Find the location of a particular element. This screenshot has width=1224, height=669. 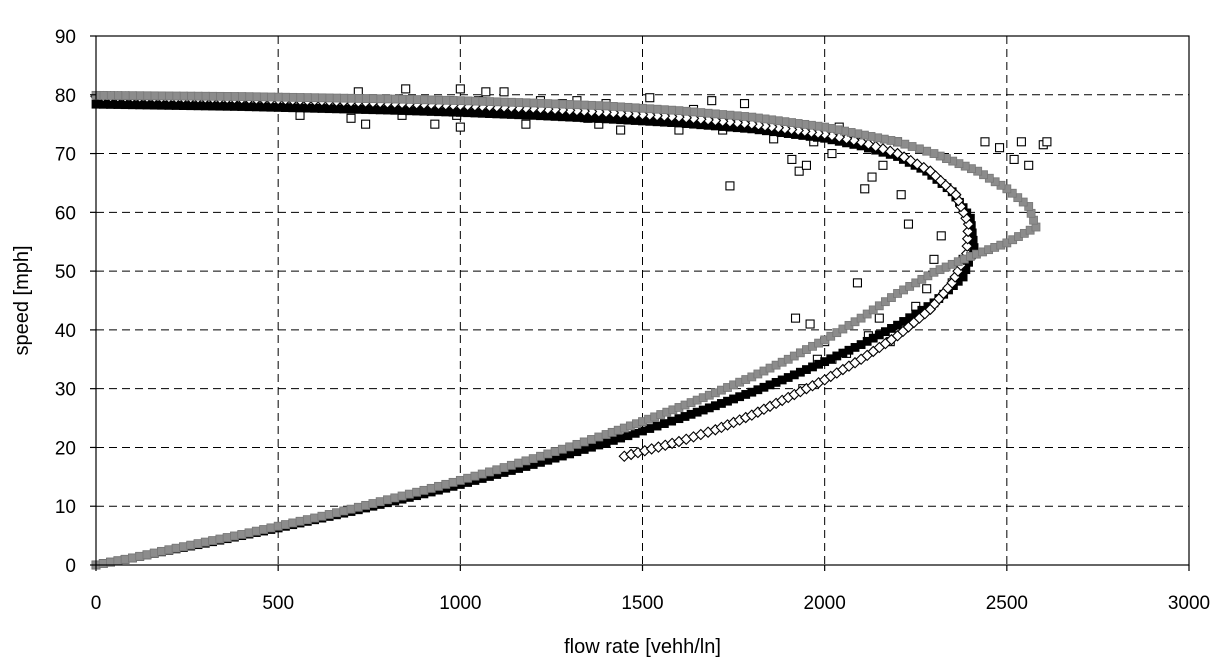

y-tick-label: 20 is located at coordinates (65, 448).